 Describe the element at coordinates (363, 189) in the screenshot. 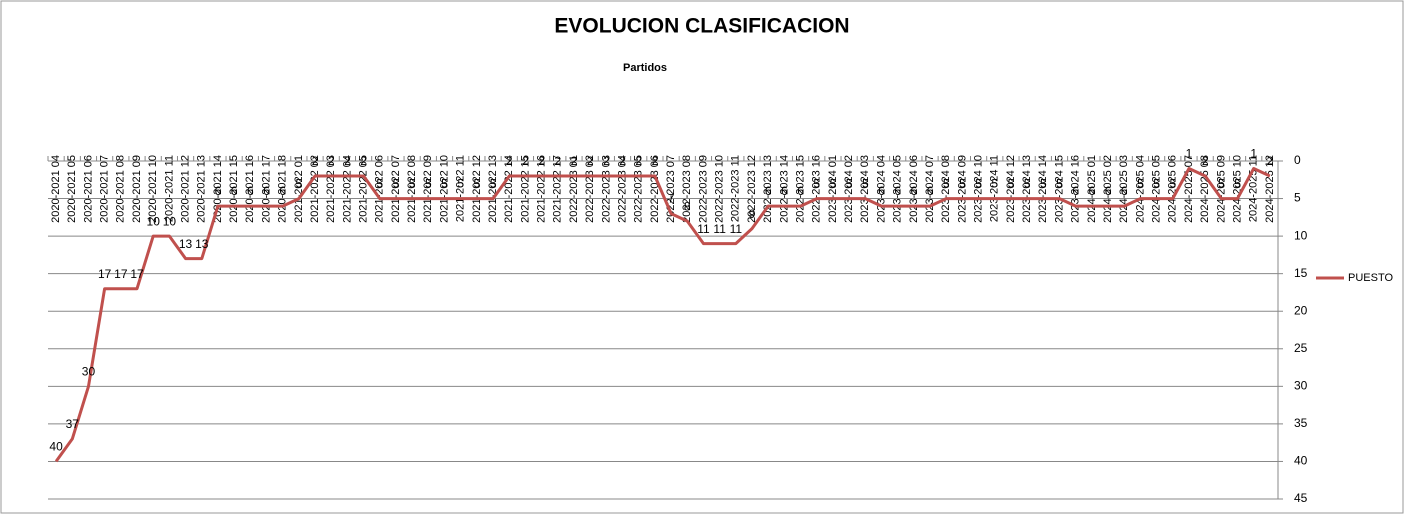

I see `x-tick-label: 2021-2022 05` at that location.